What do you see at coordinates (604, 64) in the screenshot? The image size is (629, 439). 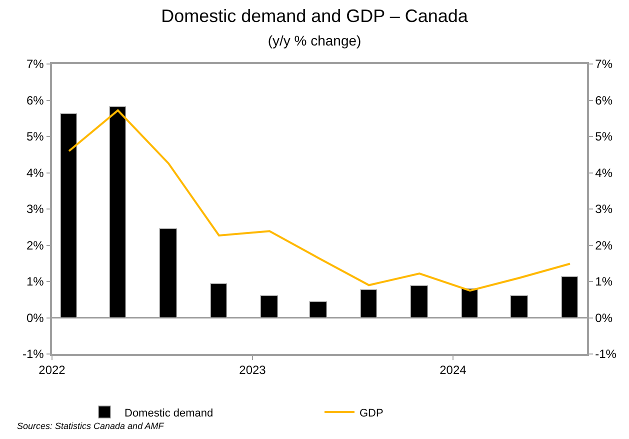 I see `y2-tick-label: 7%` at bounding box center [604, 64].